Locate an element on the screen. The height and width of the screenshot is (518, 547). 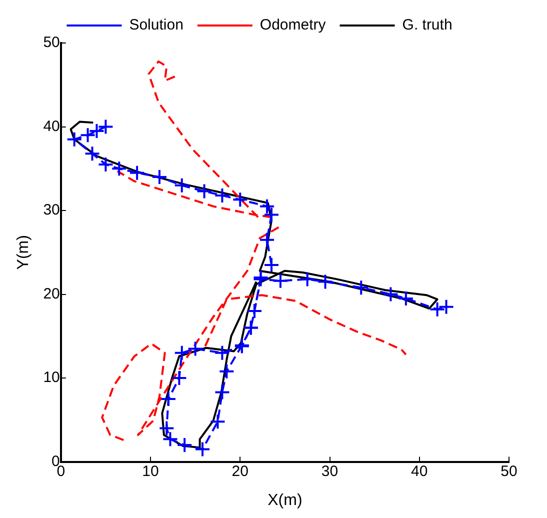
x-tick-label: 50 is located at coordinates (509, 471).